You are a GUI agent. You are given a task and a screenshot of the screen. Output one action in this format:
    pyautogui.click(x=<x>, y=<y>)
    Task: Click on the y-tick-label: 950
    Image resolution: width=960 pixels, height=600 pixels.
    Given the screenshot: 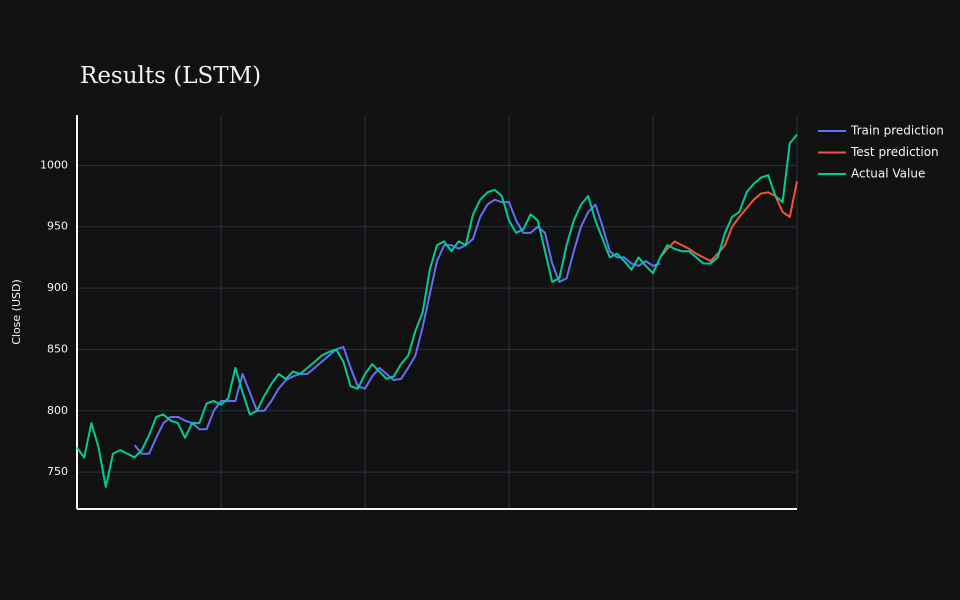 What is the action you would take?
    pyautogui.click(x=57, y=226)
    